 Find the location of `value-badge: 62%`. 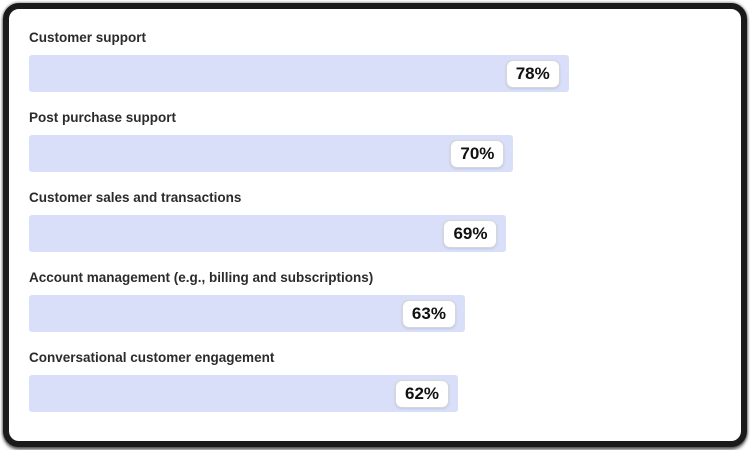

value-badge: 62% is located at coordinates (422, 393).